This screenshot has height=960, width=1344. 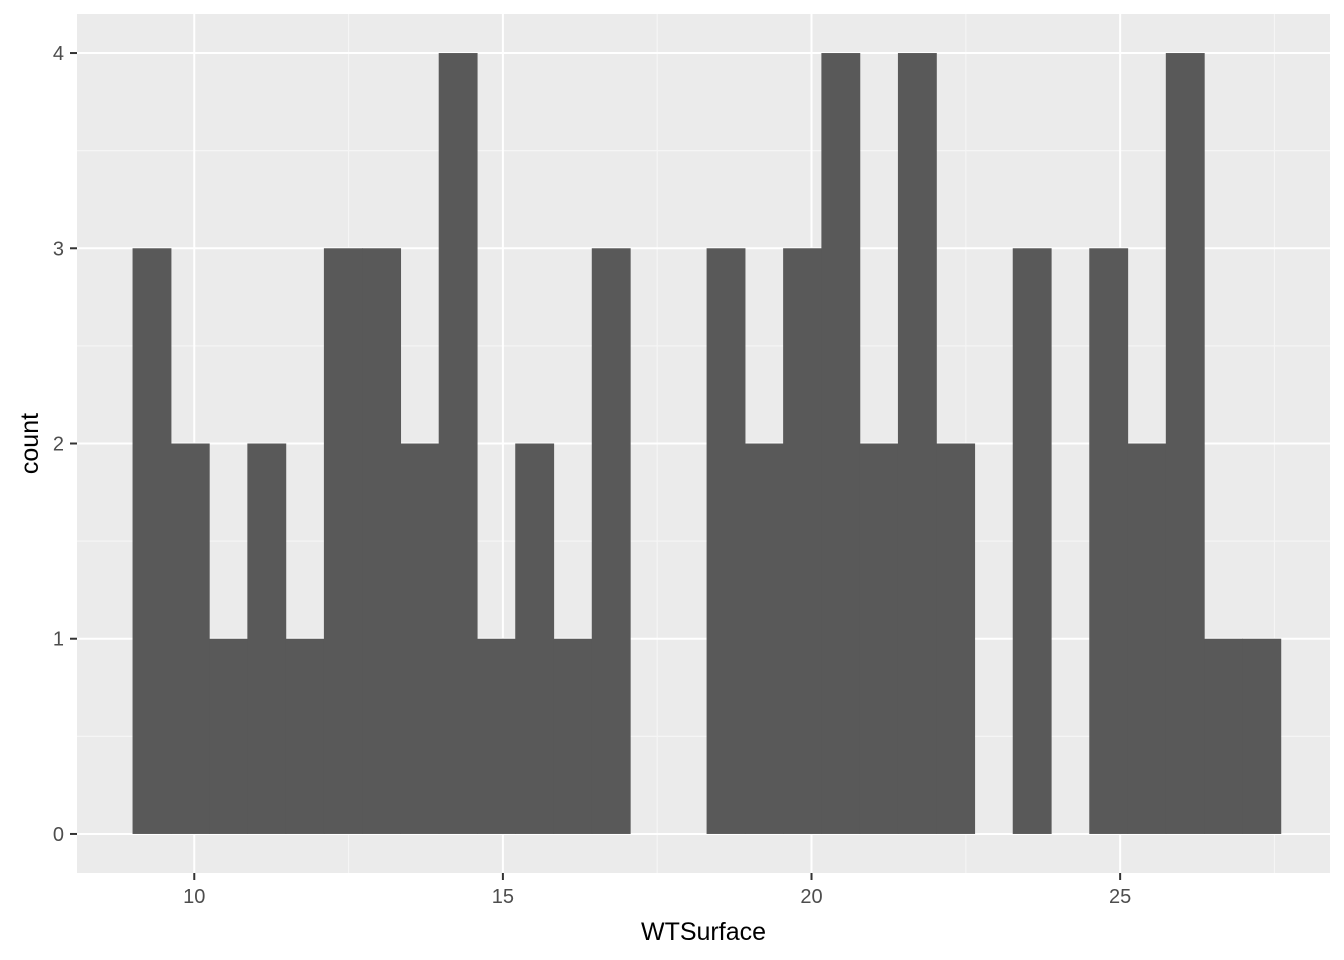 I want to click on x-tick-label: 25, so click(x=1120, y=897).